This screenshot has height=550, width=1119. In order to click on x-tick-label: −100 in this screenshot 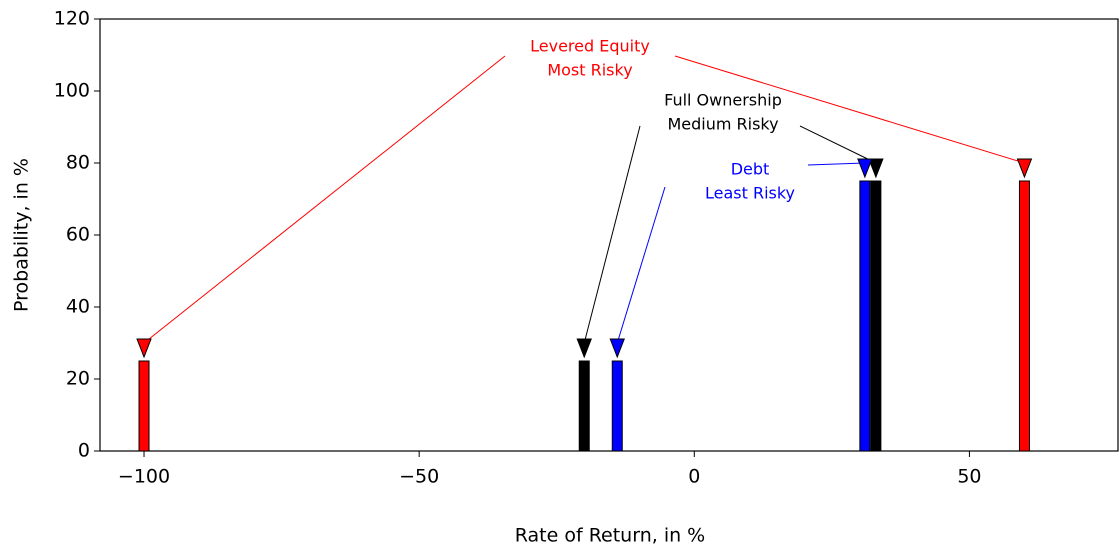, I will do `click(144, 477)`.